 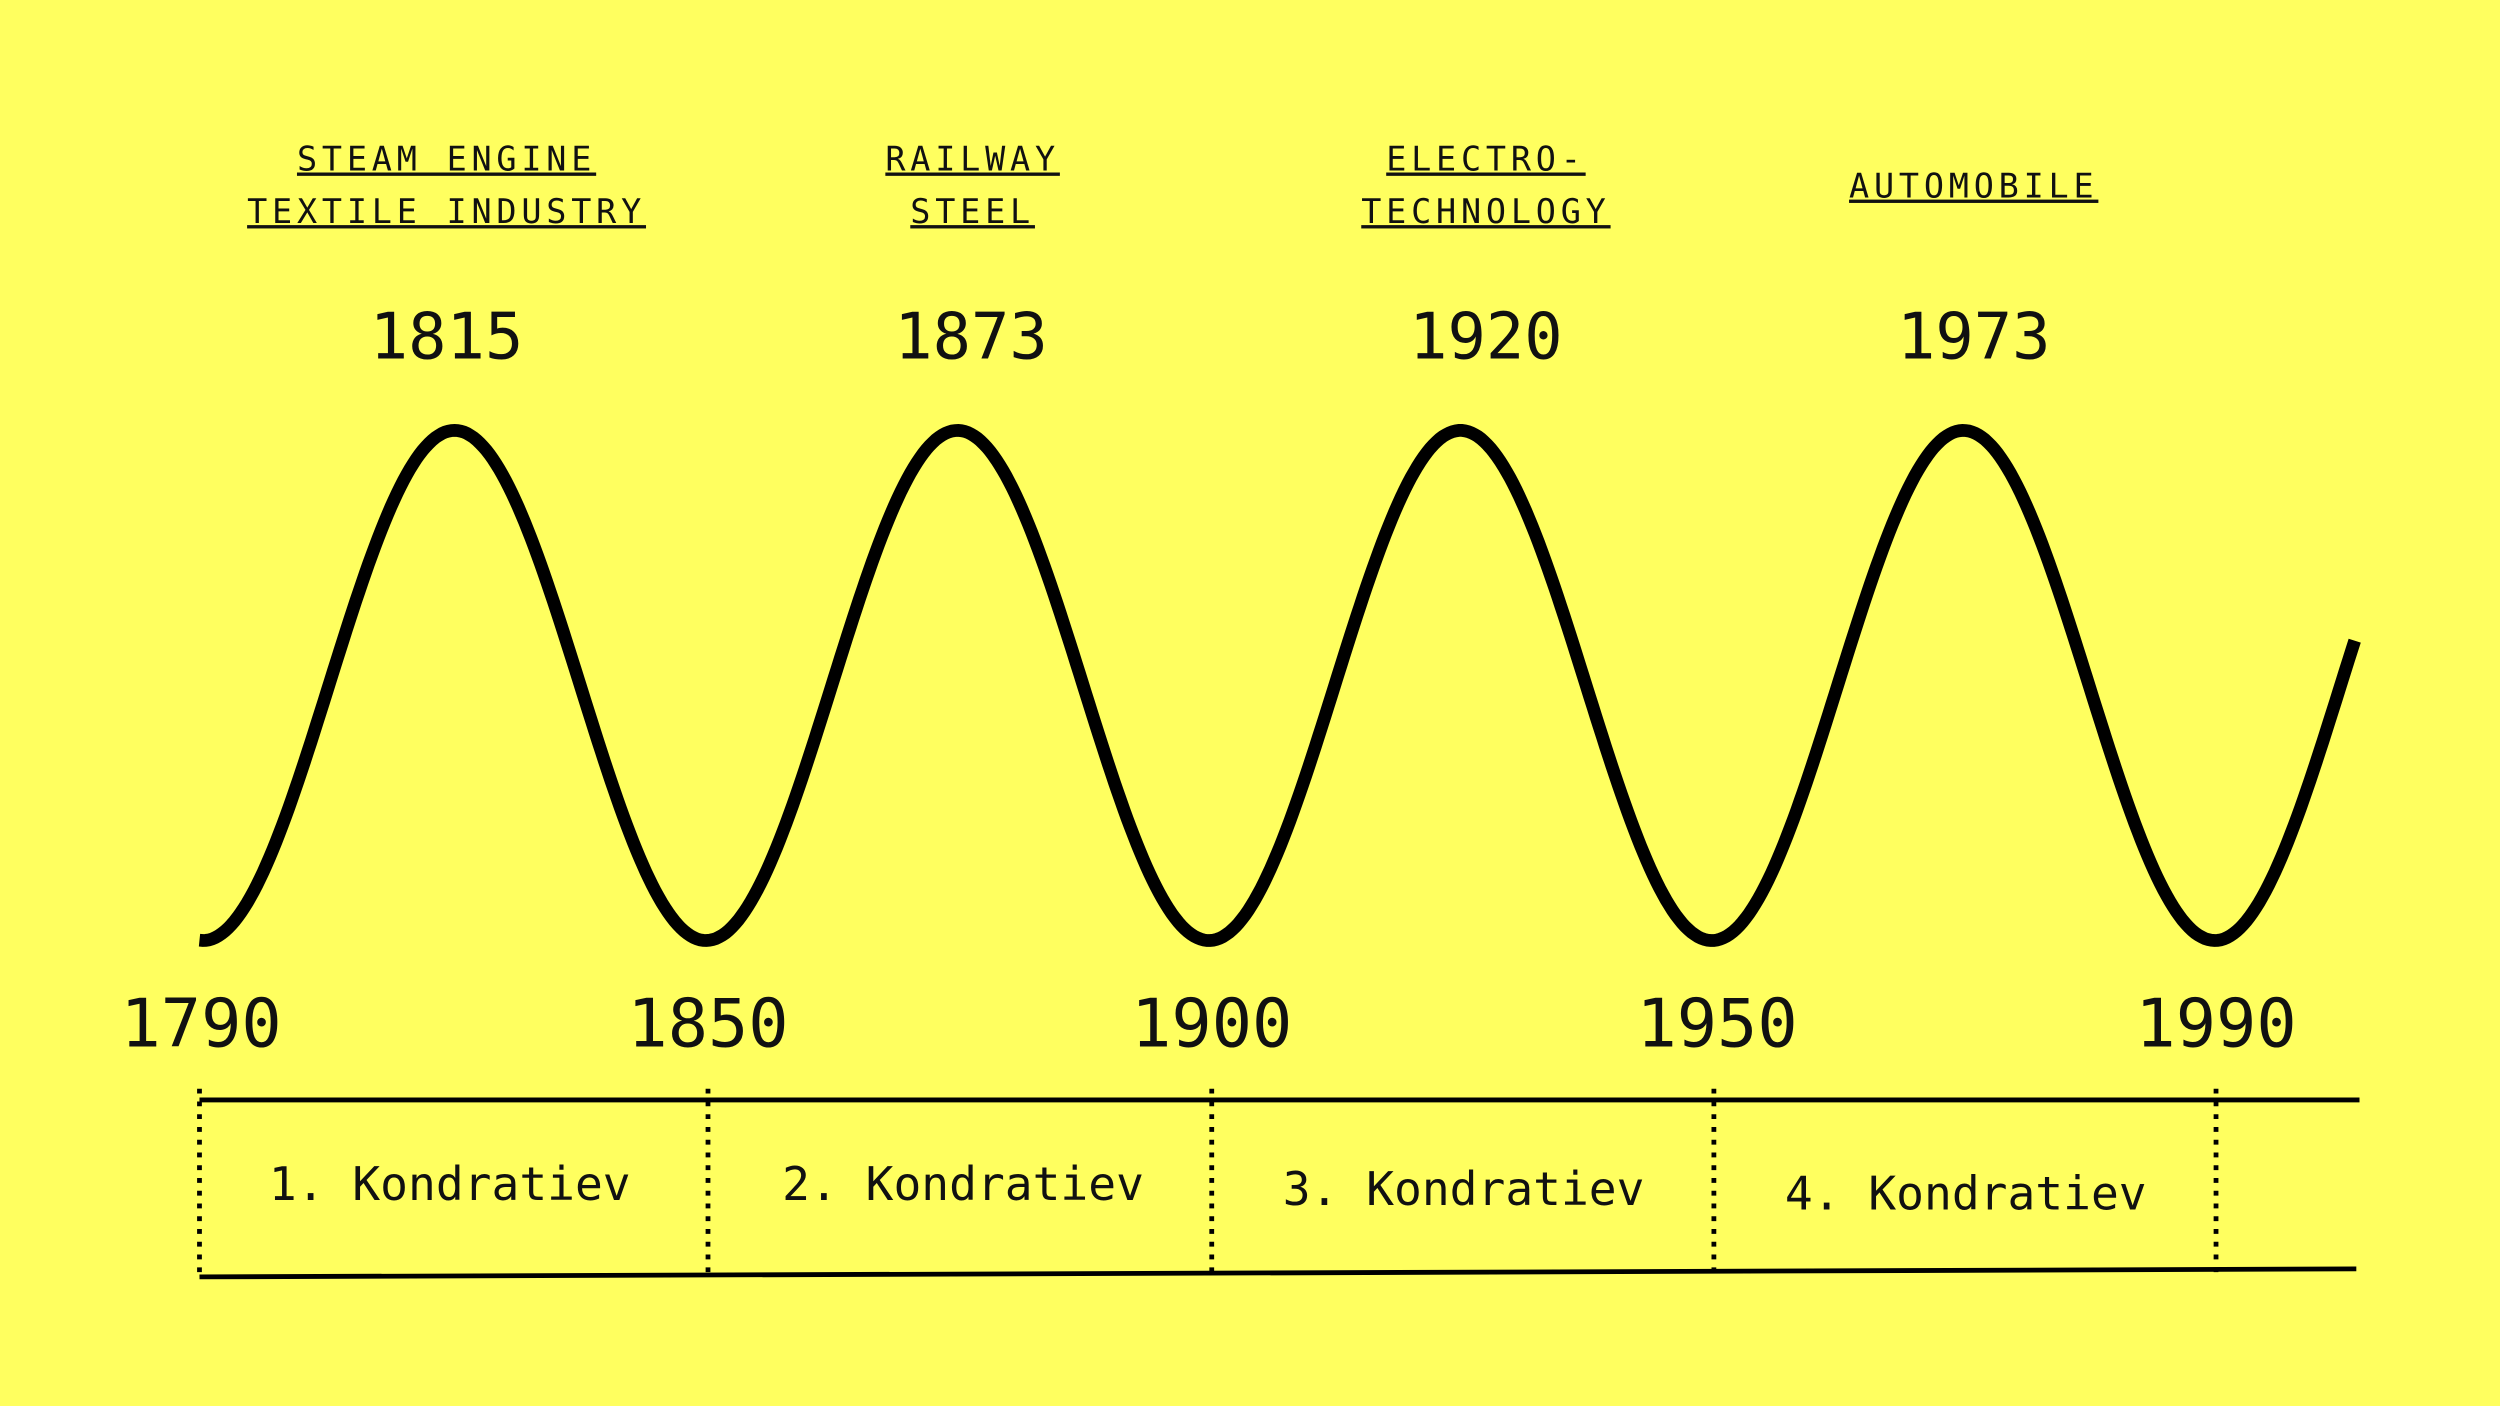 I want to click on topic-label: RAILWAY, so click(x=972, y=159).